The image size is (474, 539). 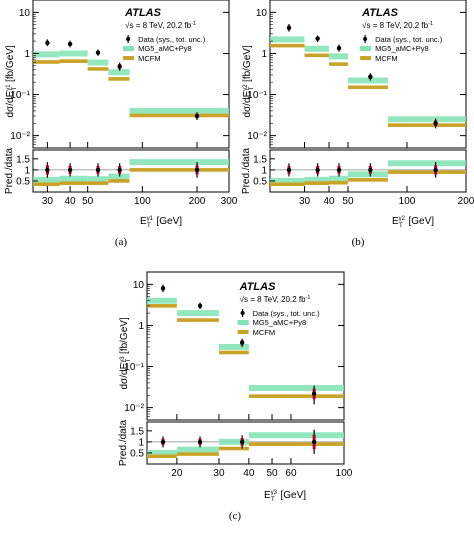 I want to click on y-axis-label: dσ/dEγ2T [fb/GeV], so click(x=248, y=81).